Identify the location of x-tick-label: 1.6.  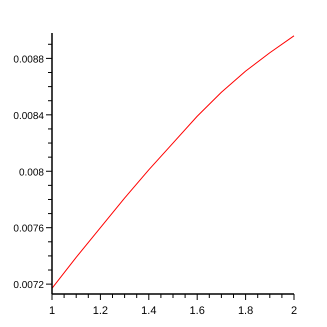
(197, 311).